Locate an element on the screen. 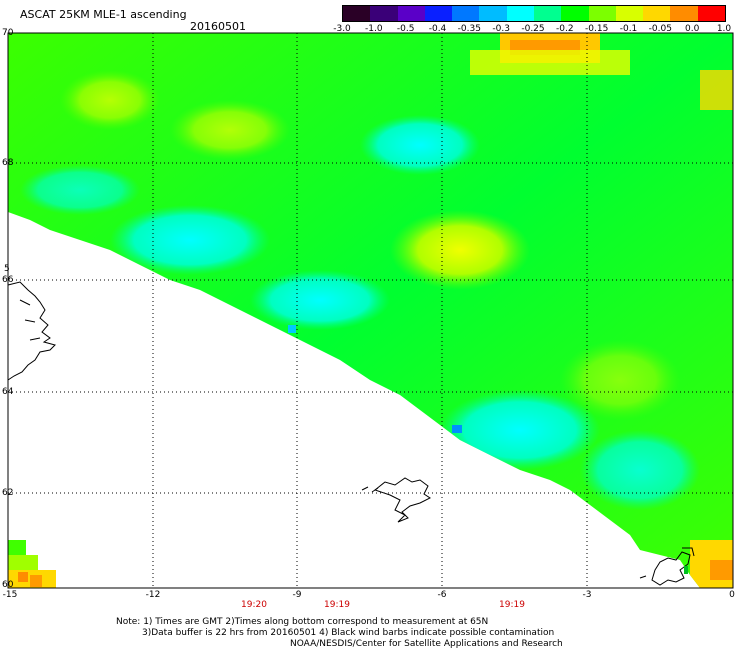 This screenshot has height=650, width=740. lat-label-62: 62 is located at coordinates (8, 493).